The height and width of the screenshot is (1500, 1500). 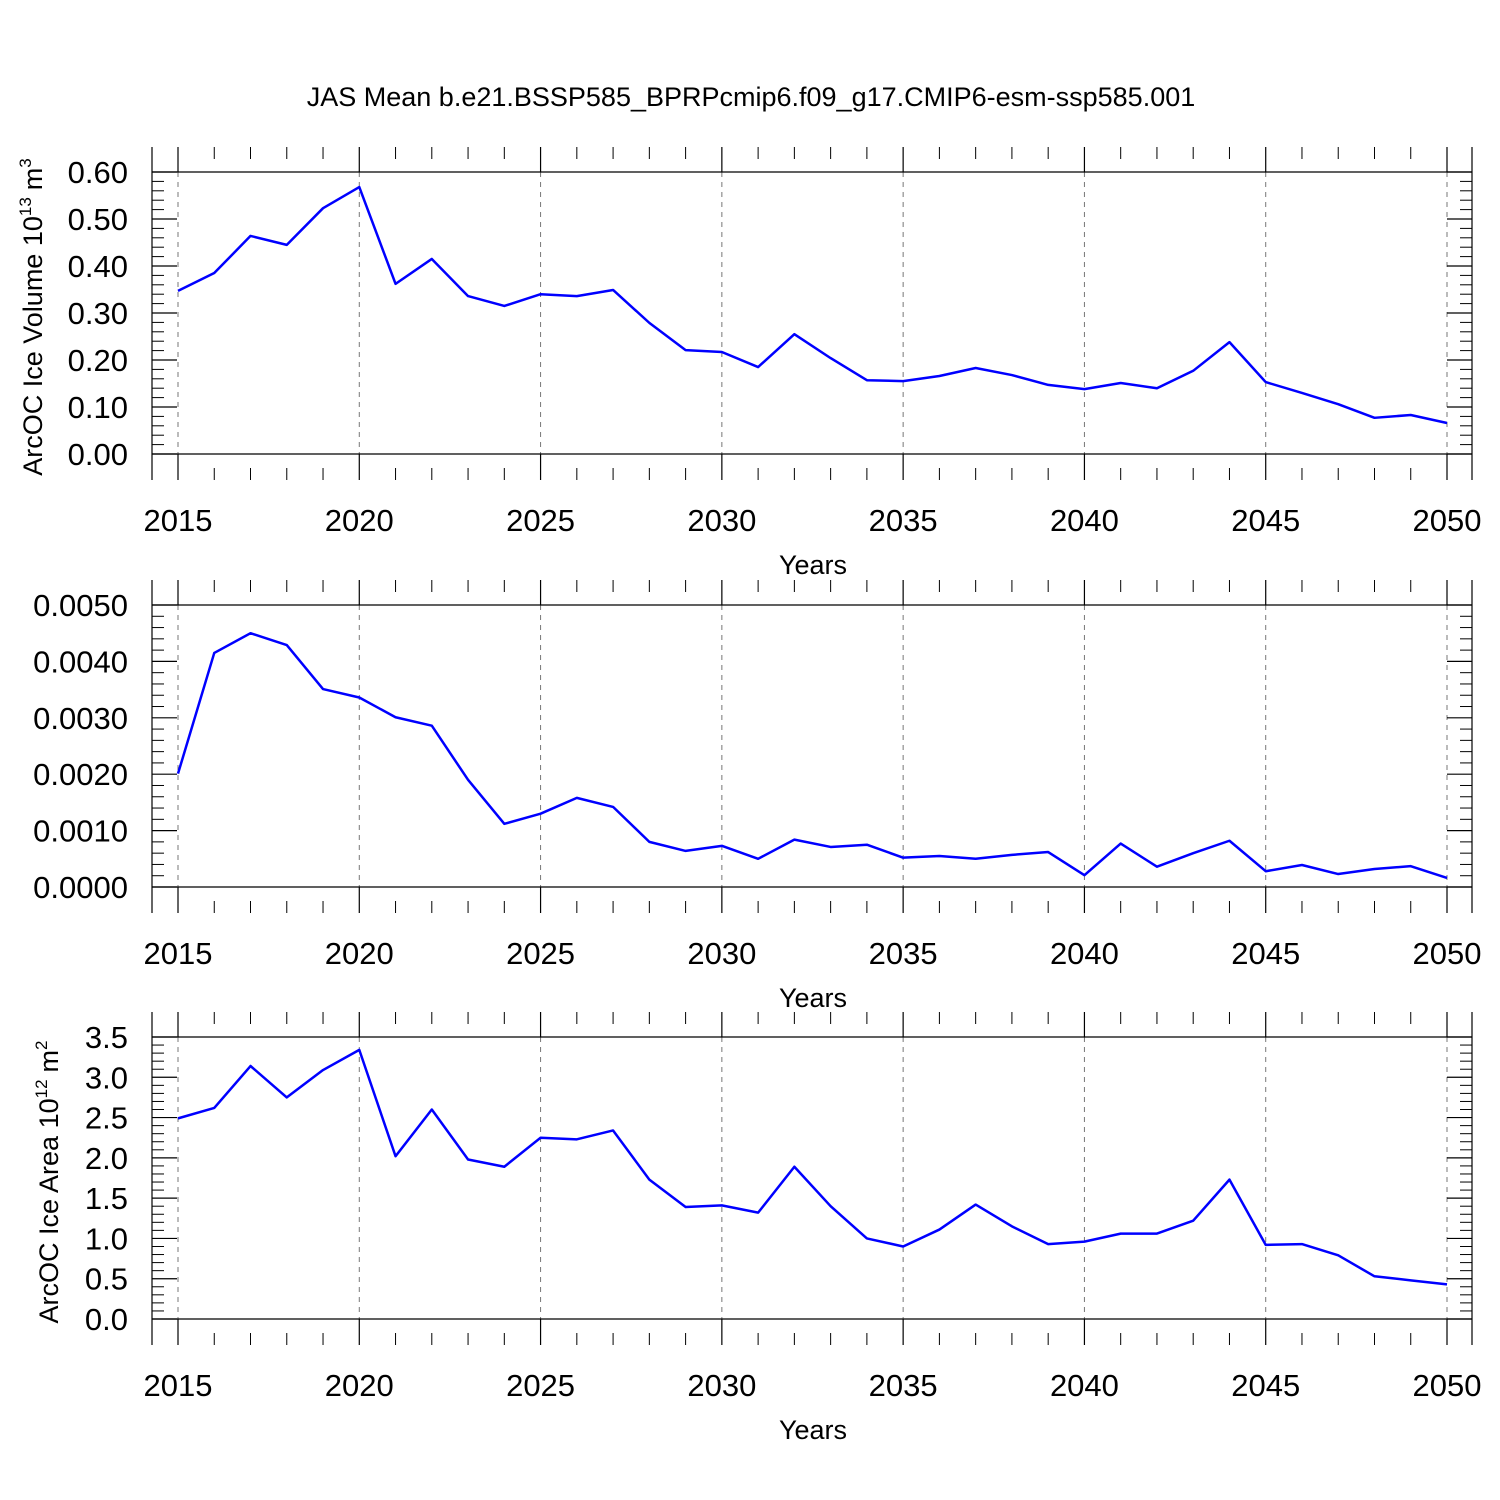 What do you see at coordinates (106, 1077) in the screenshot?
I see `y-tick-label: 3.0` at bounding box center [106, 1077].